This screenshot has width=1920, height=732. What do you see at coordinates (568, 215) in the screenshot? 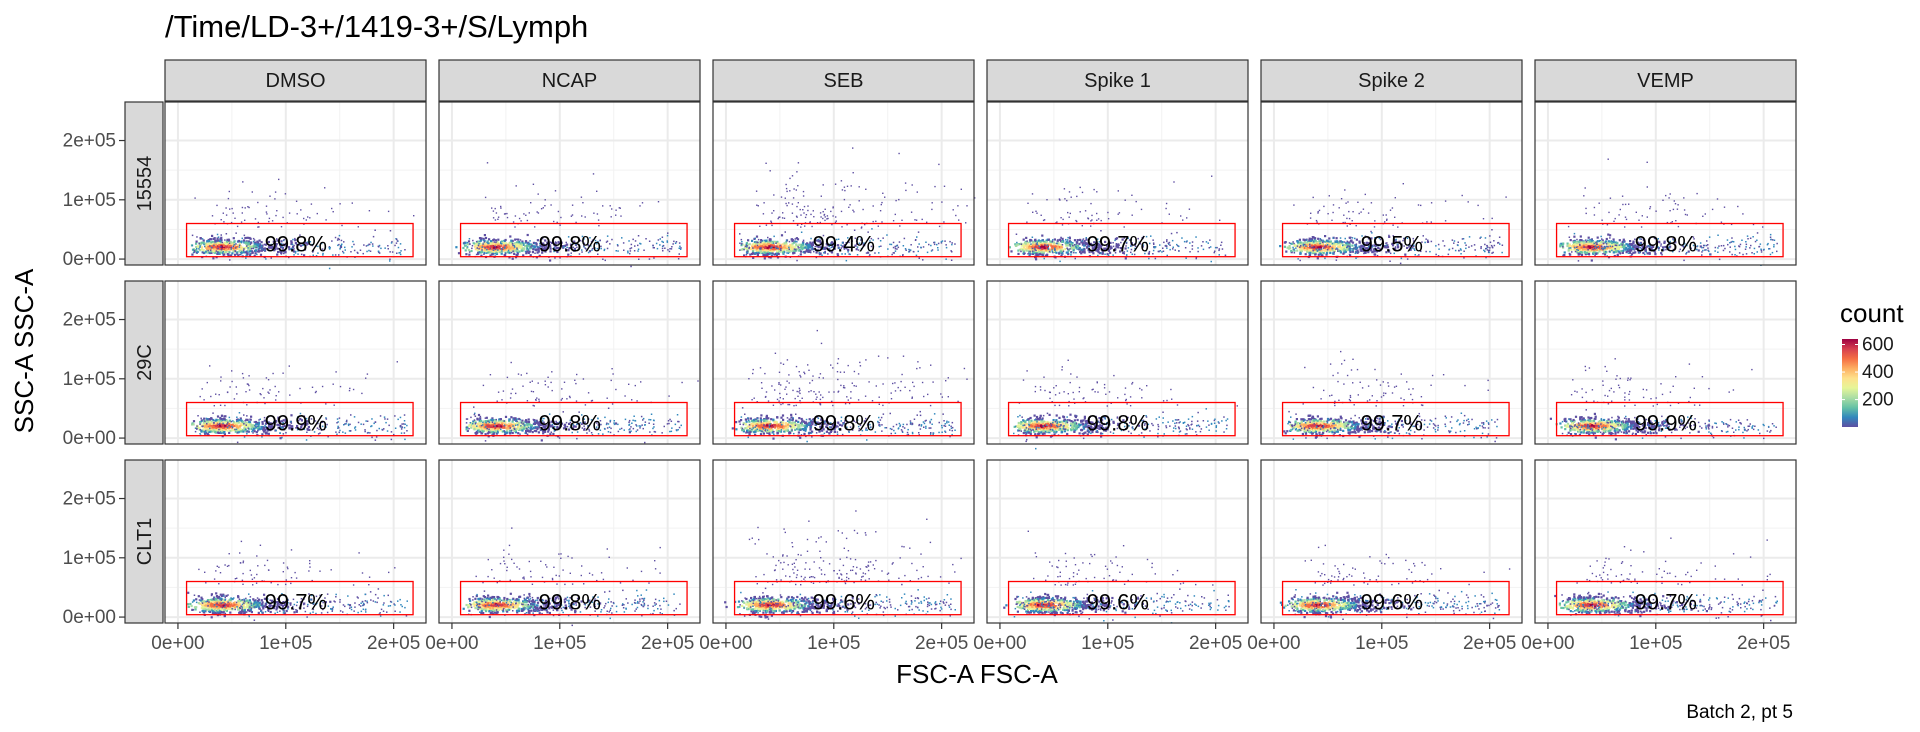
I see `density-points` at bounding box center [568, 215].